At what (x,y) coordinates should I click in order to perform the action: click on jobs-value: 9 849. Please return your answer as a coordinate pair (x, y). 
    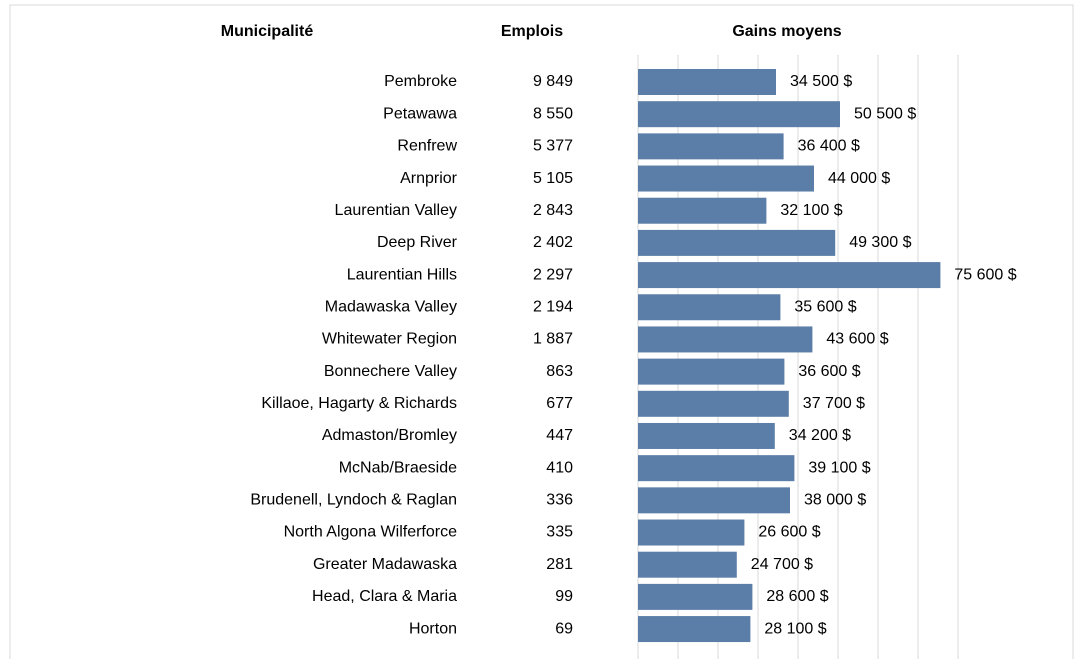
    Looking at the image, I should click on (553, 81).